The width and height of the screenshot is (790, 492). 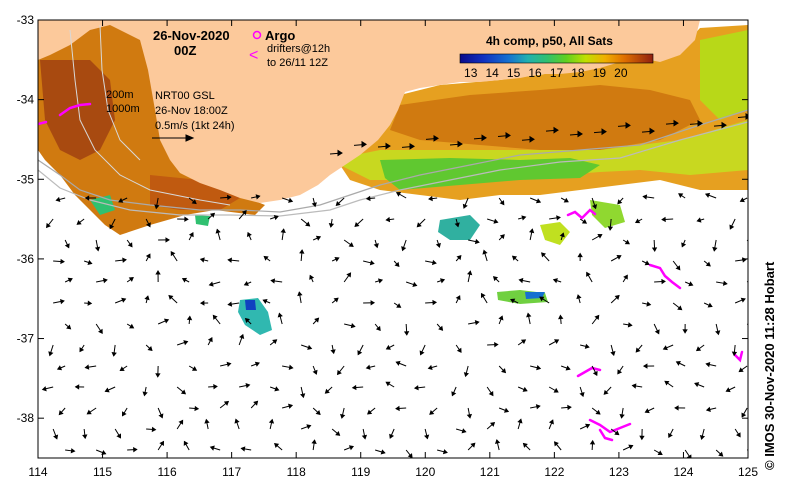 I want to click on drifter-label-2: to 26/11 12Z, so click(x=297, y=63).